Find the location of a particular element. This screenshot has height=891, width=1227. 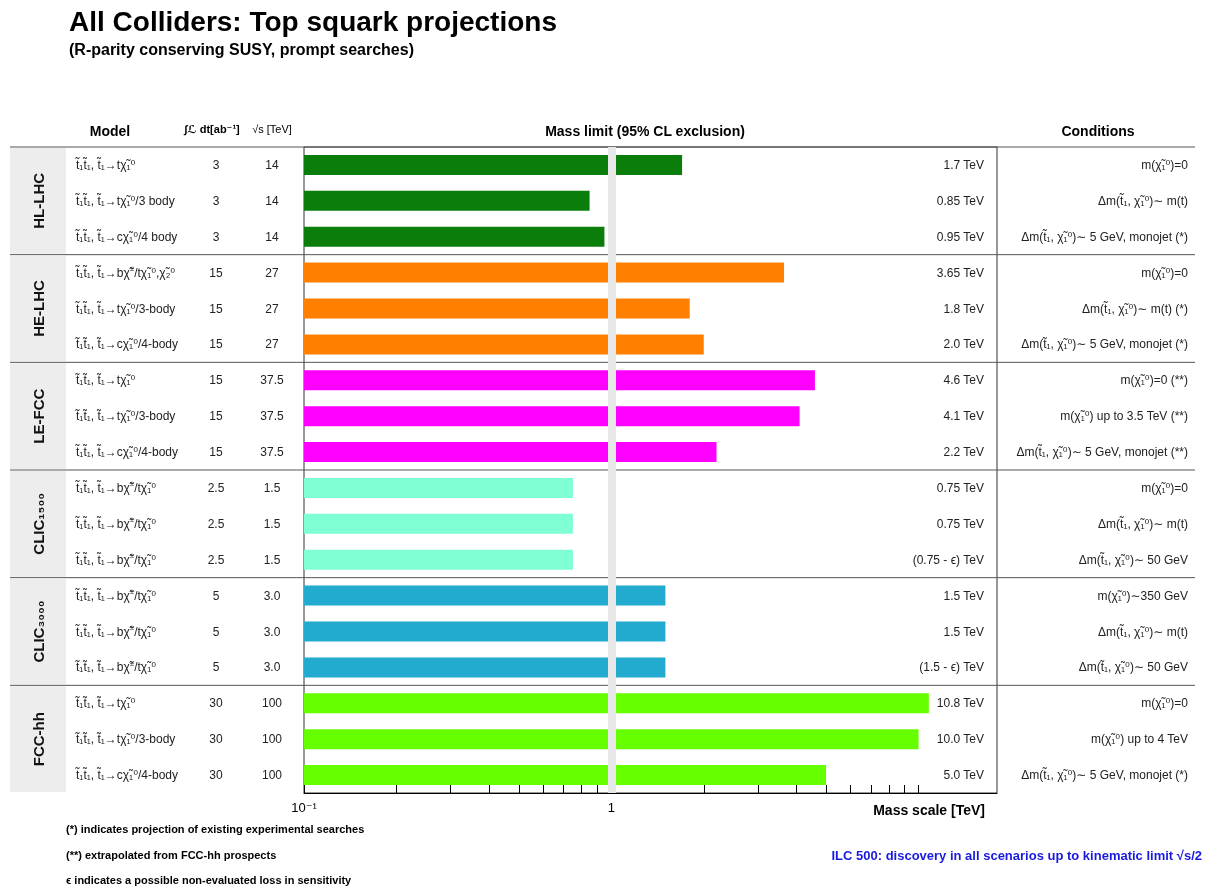

text: ∫ℒ dt[ab⁻¹] is located at coordinates (212, 129).